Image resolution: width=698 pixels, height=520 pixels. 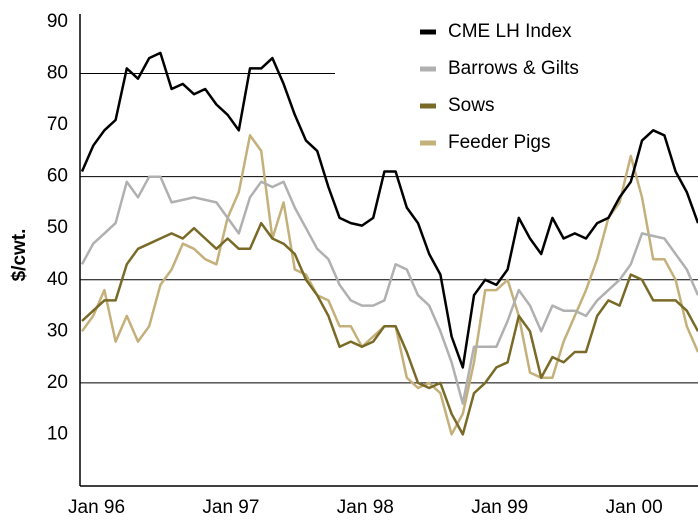 I want to click on legend-label: Feeder Pigs, so click(x=499, y=142).